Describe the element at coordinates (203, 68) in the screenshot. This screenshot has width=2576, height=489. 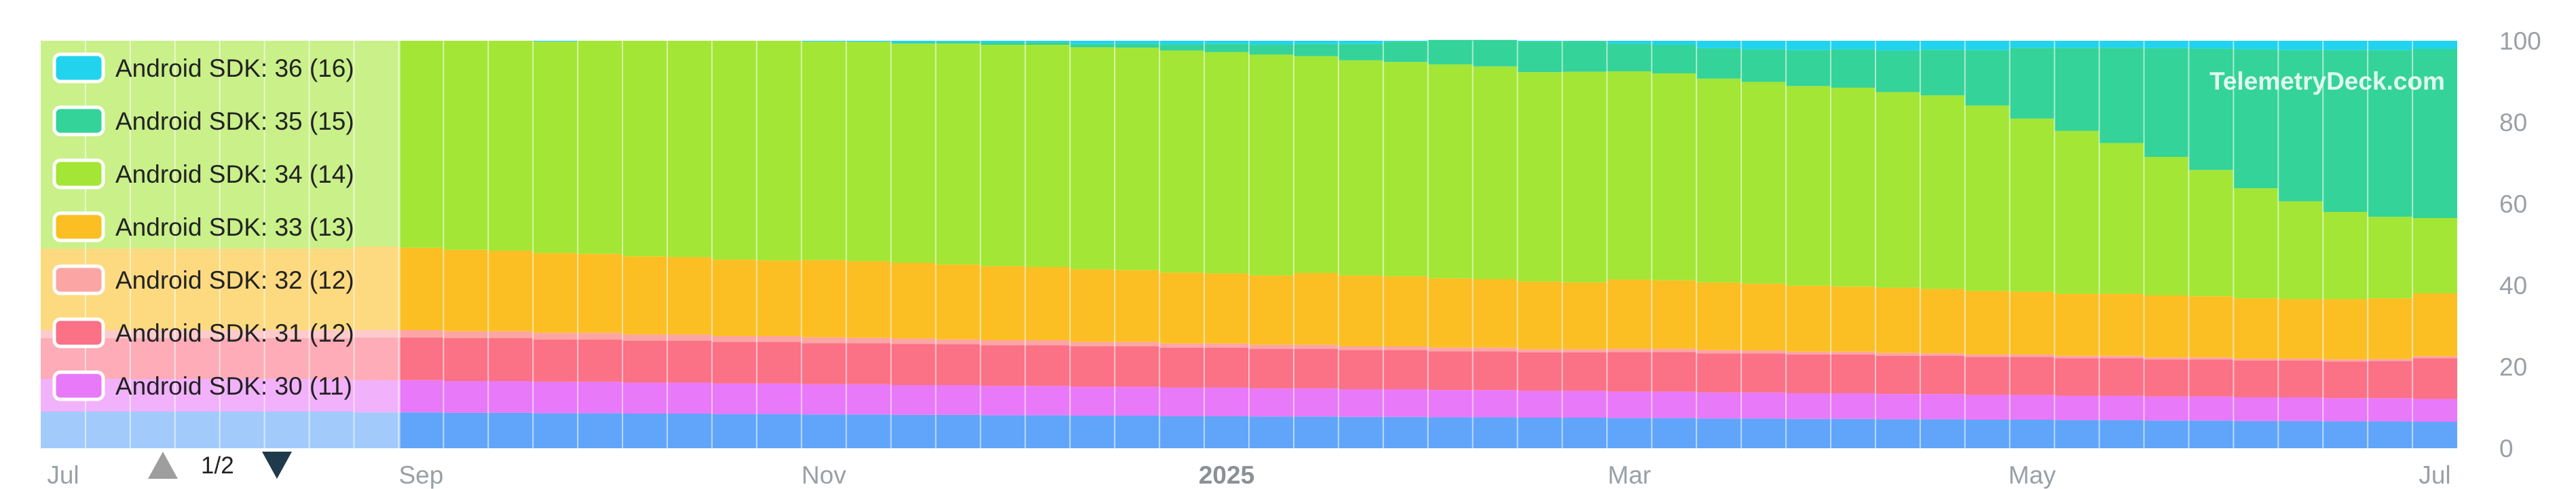
I see `legend-item: Android SDK: 36 (16)` at that location.